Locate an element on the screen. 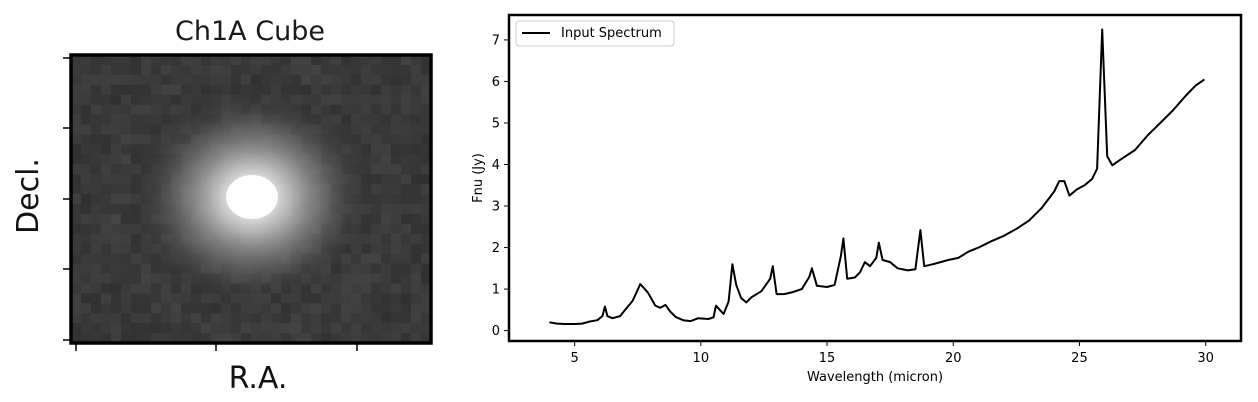 The image size is (1258, 402). cube-source-core is located at coordinates (252, 197).